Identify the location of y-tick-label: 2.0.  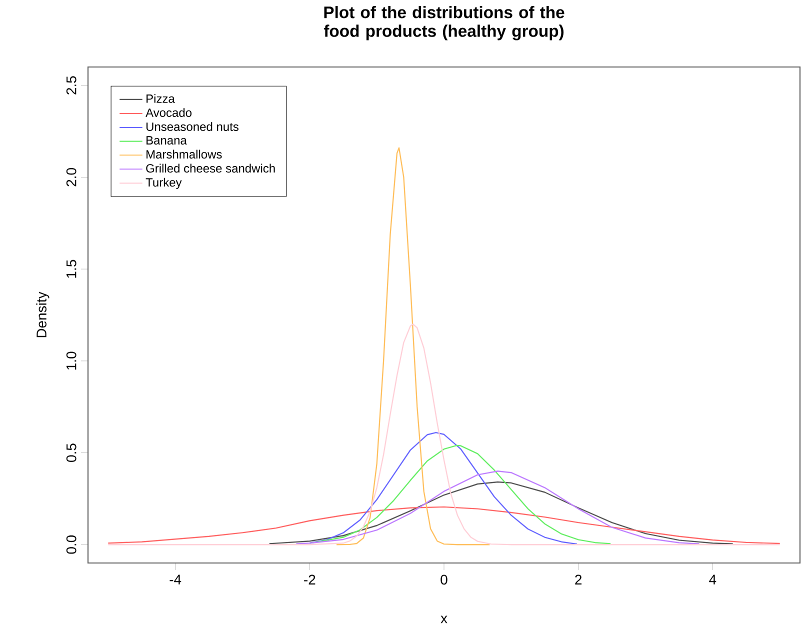
(71, 177).